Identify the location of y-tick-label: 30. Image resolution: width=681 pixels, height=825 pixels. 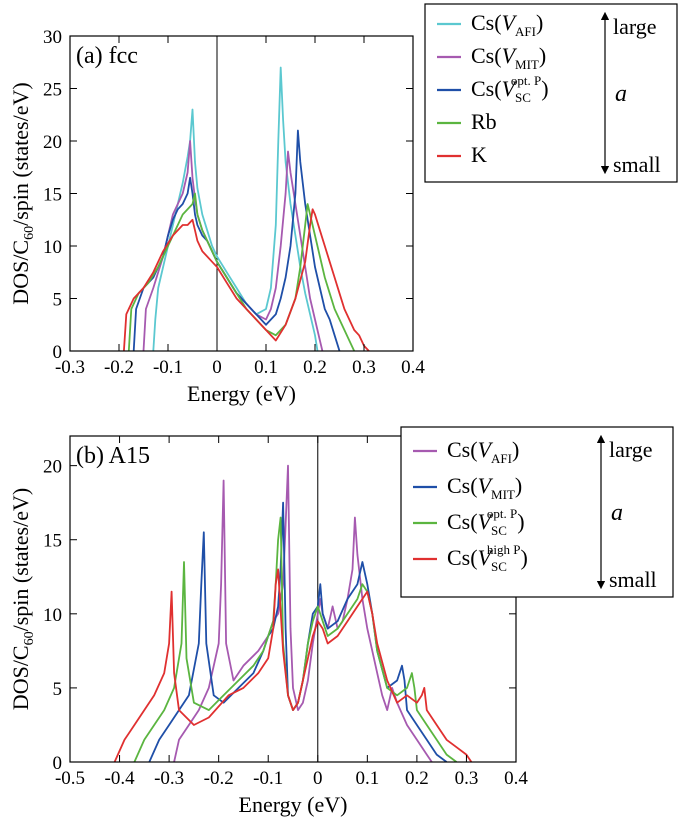
(52, 37).